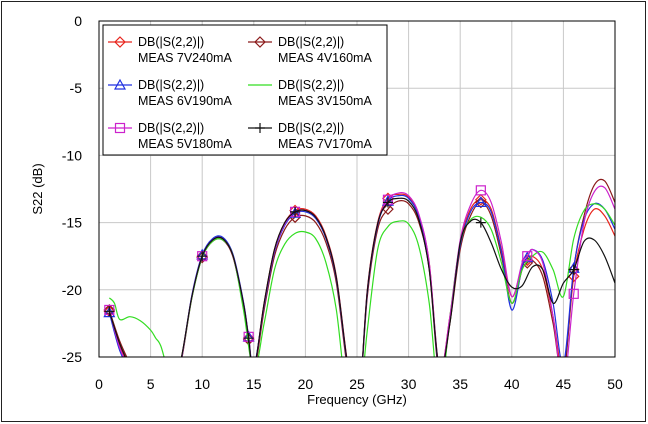  Describe the element at coordinates (76, 88) in the screenshot. I see `y-tick-label: -5` at that location.